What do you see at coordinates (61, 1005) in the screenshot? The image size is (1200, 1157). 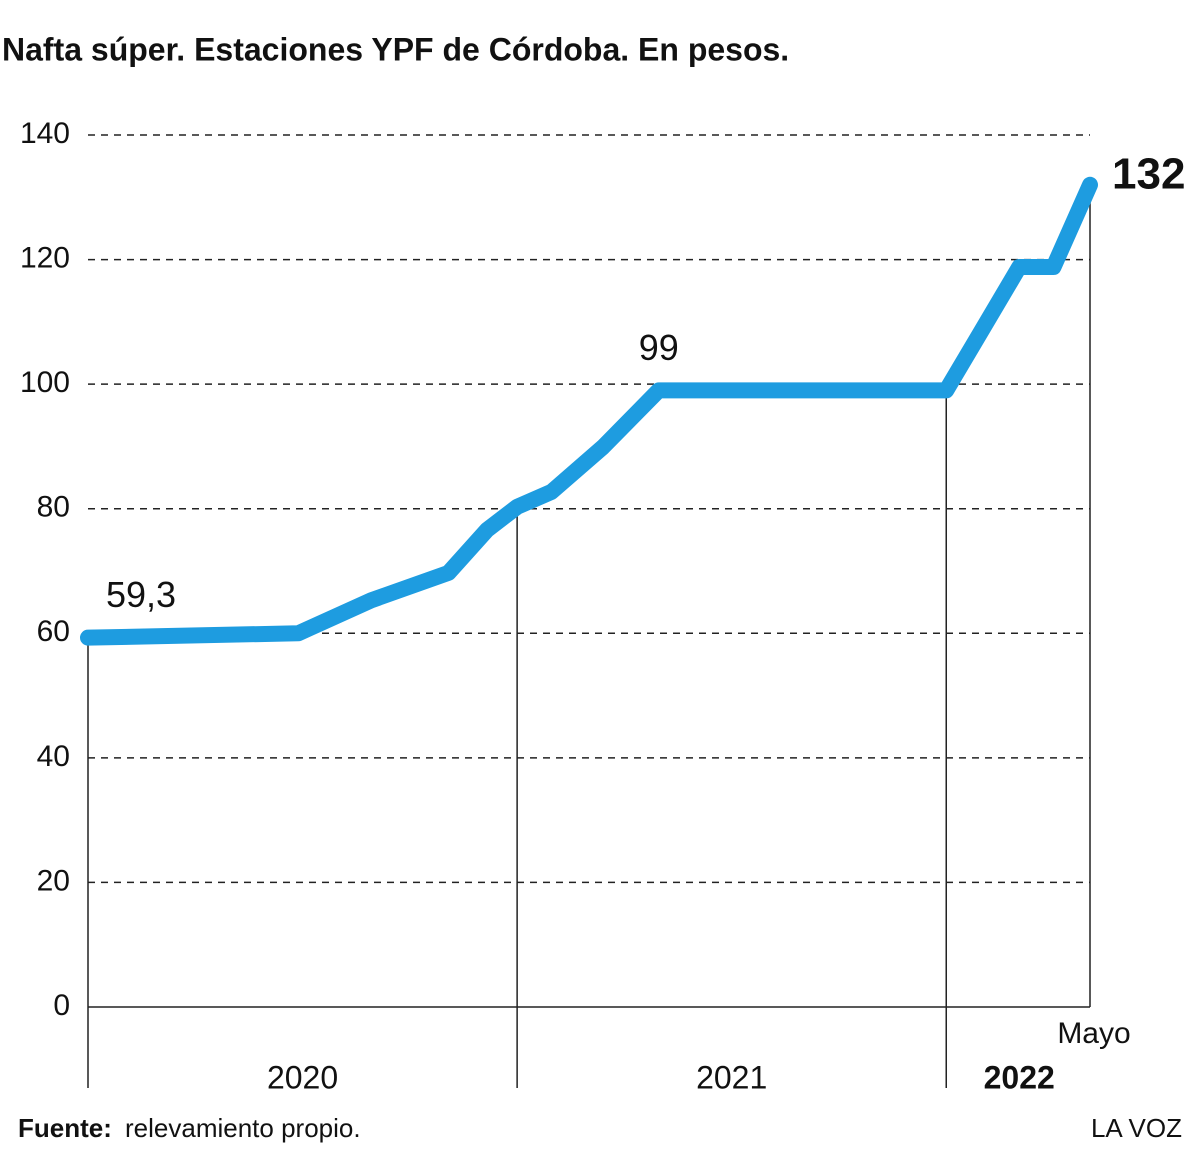 I see `y-tick-label: 0` at bounding box center [61, 1005].